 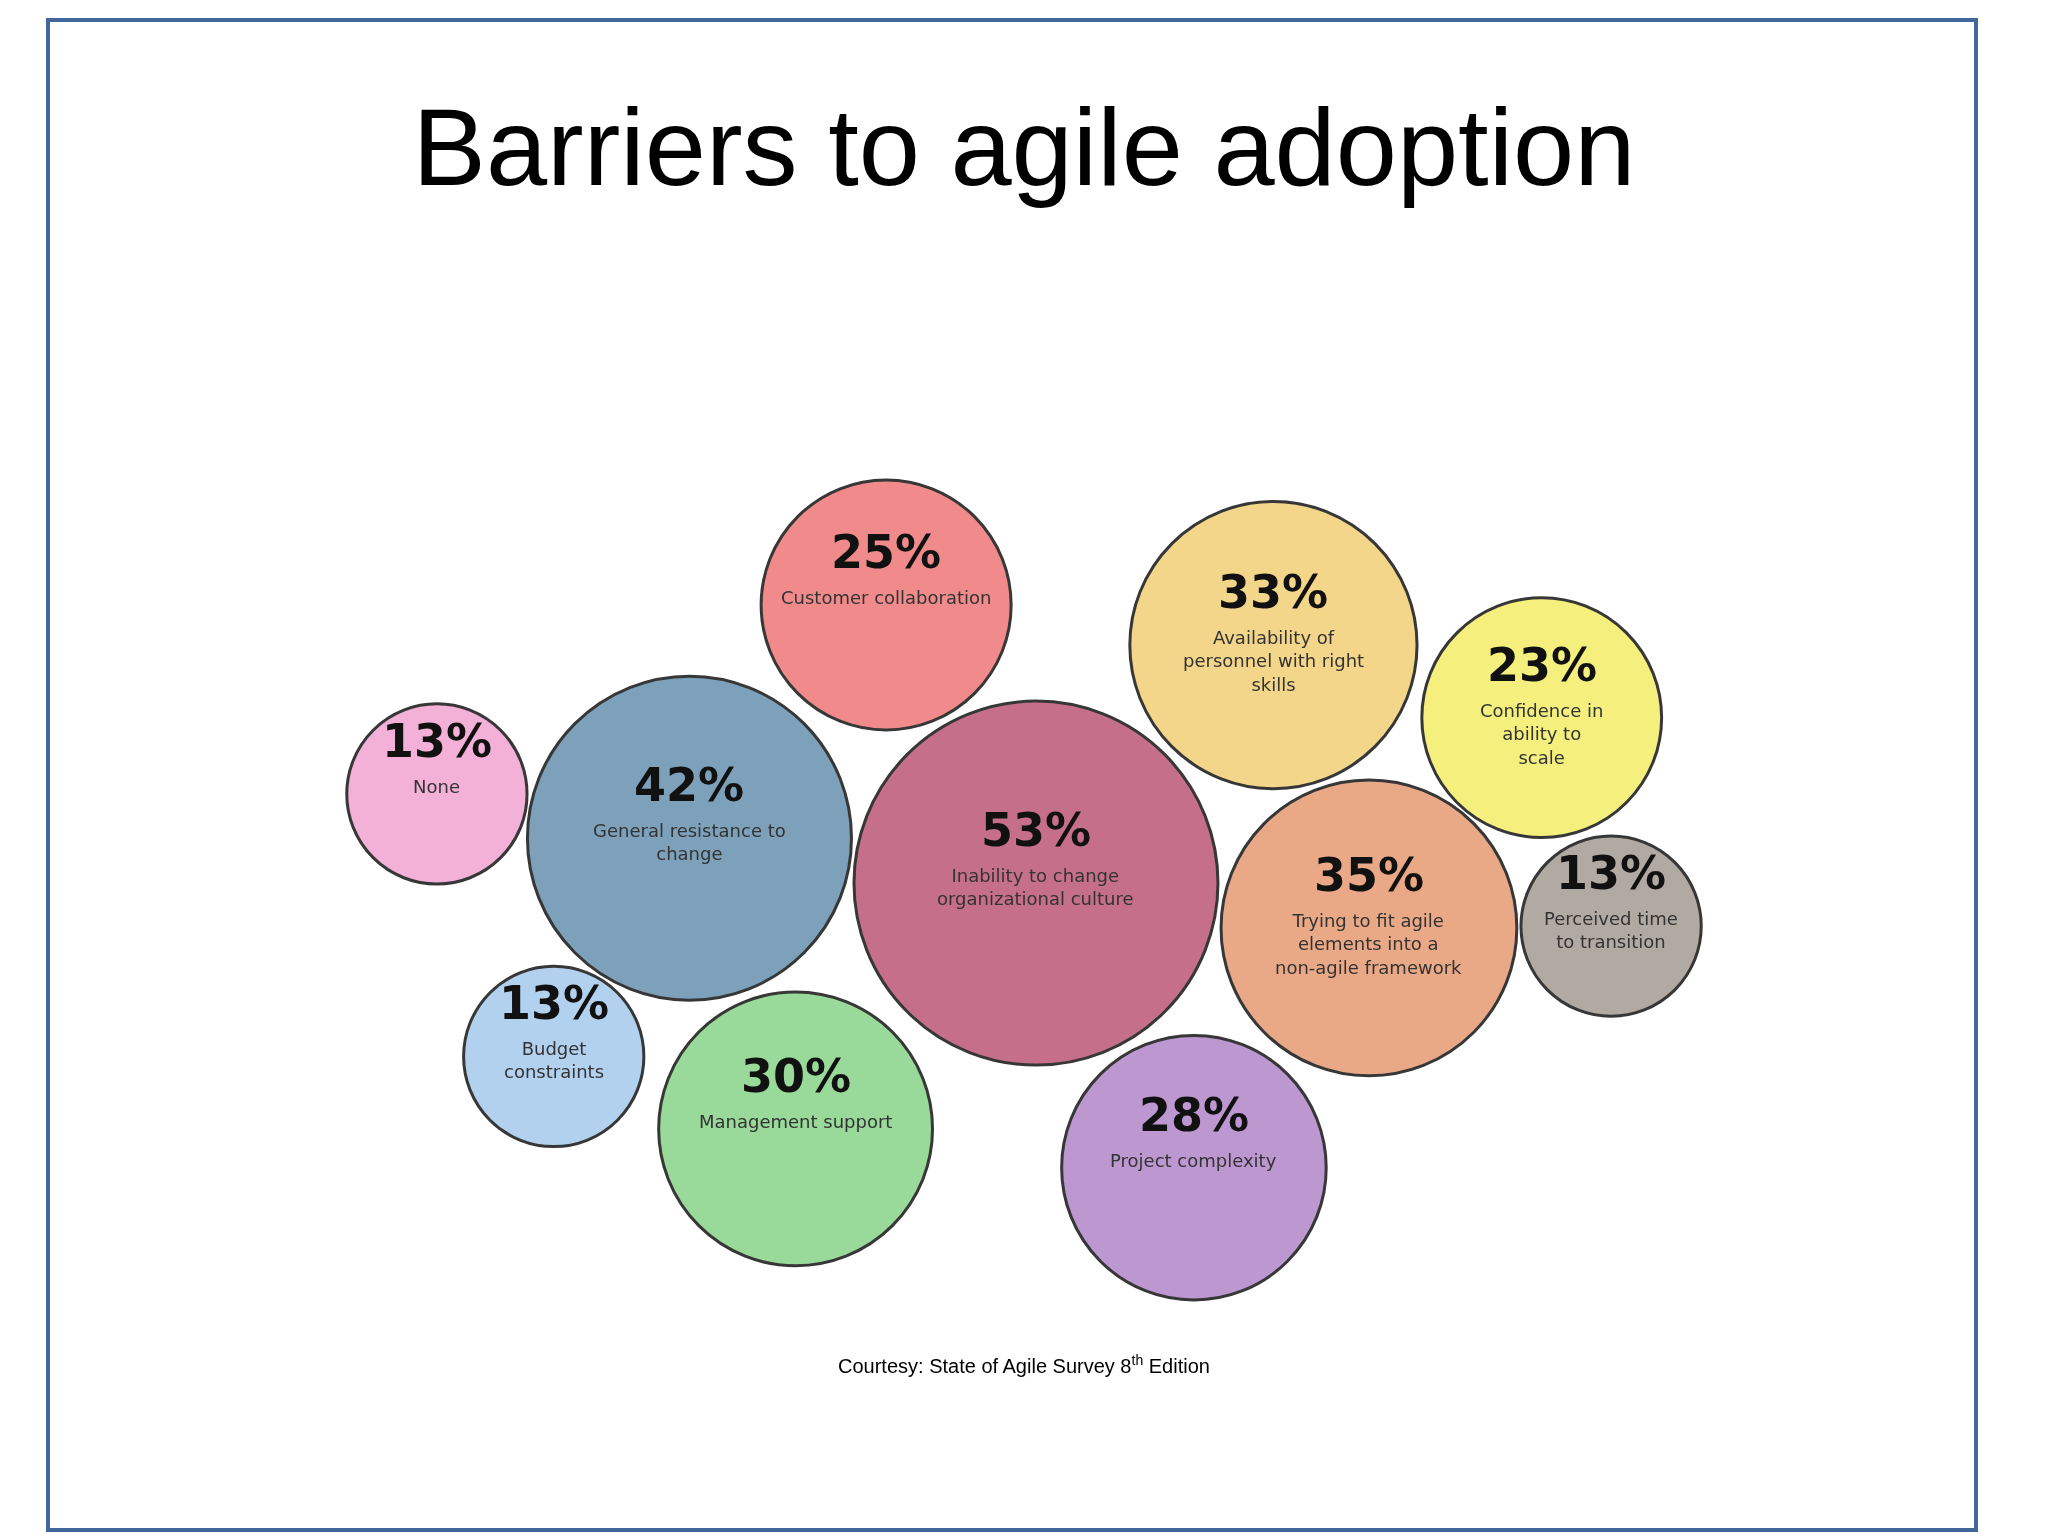 I want to click on category-label: Budget constraints, so click(x=554, y=1060).